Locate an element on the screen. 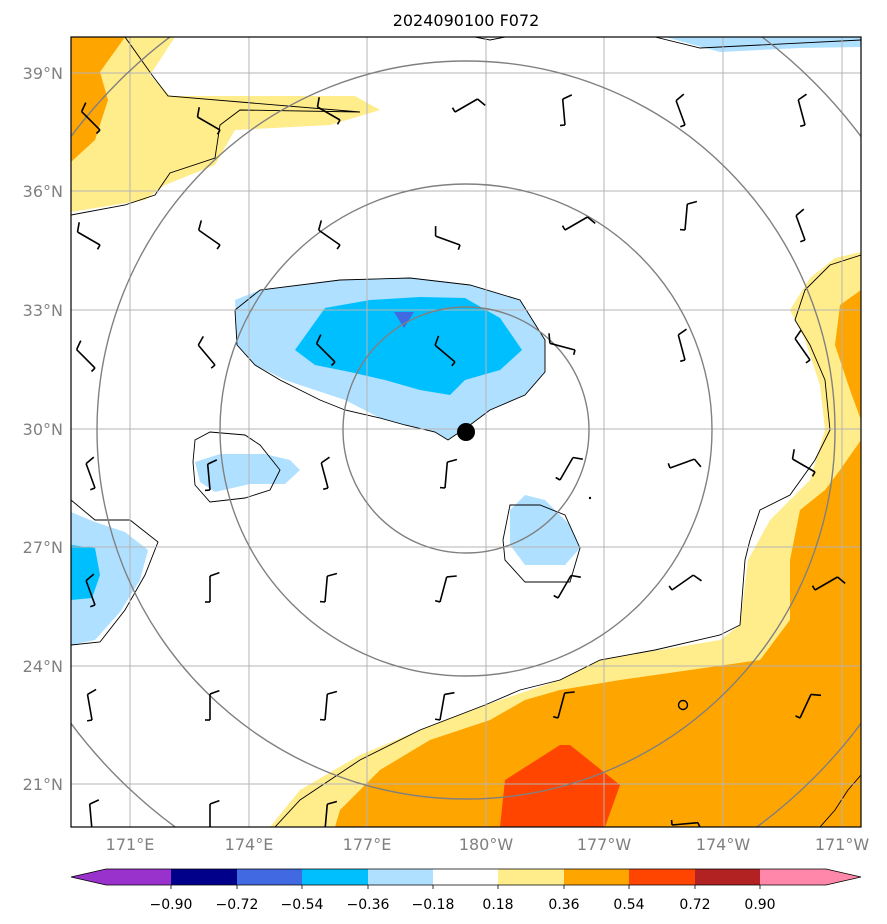 The height and width of the screenshot is (924, 887). lon-label: 177°E is located at coordinates (367, 844).